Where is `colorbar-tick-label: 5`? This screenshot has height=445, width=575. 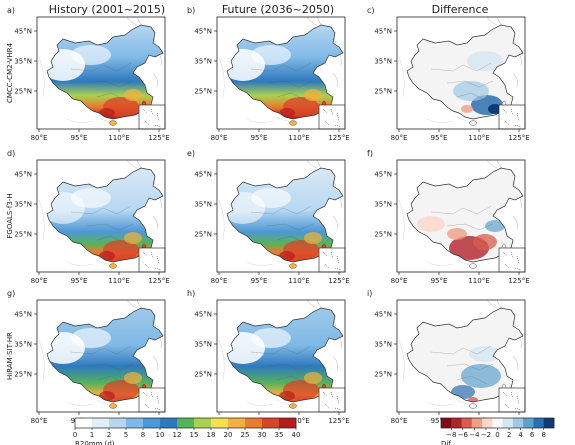 colorbar-tick-label: 5 is located at coordinates (126, 435).